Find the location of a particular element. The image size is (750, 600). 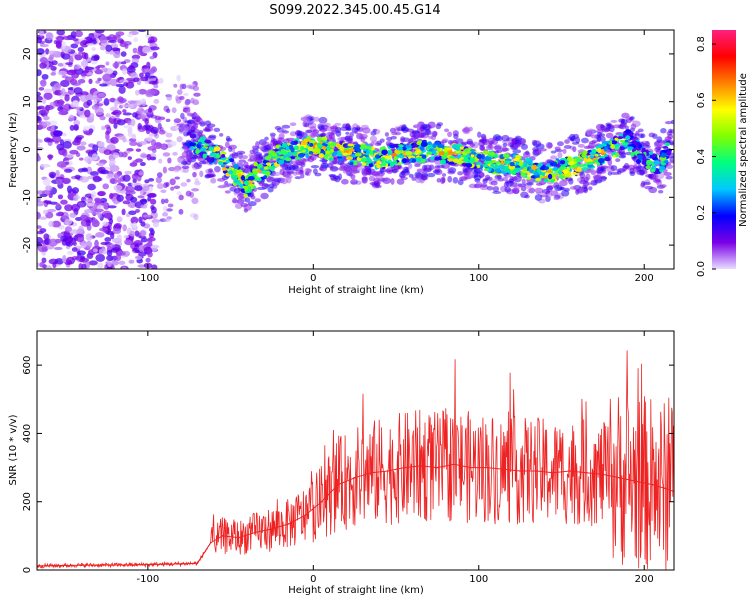

y-tick-label: 600 is located at coordinates (27, 365).